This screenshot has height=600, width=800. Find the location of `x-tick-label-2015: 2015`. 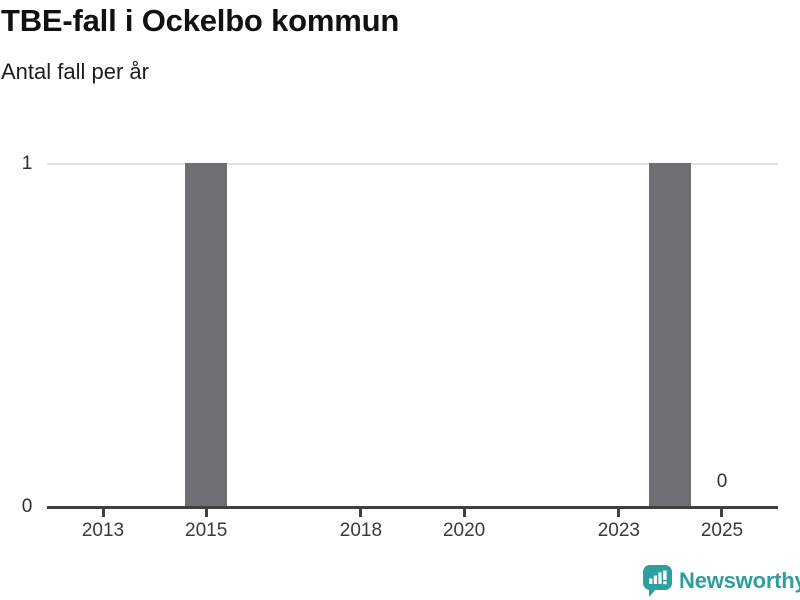

x-tick-label-2015: 2015 is located at coordinates (206, 530).